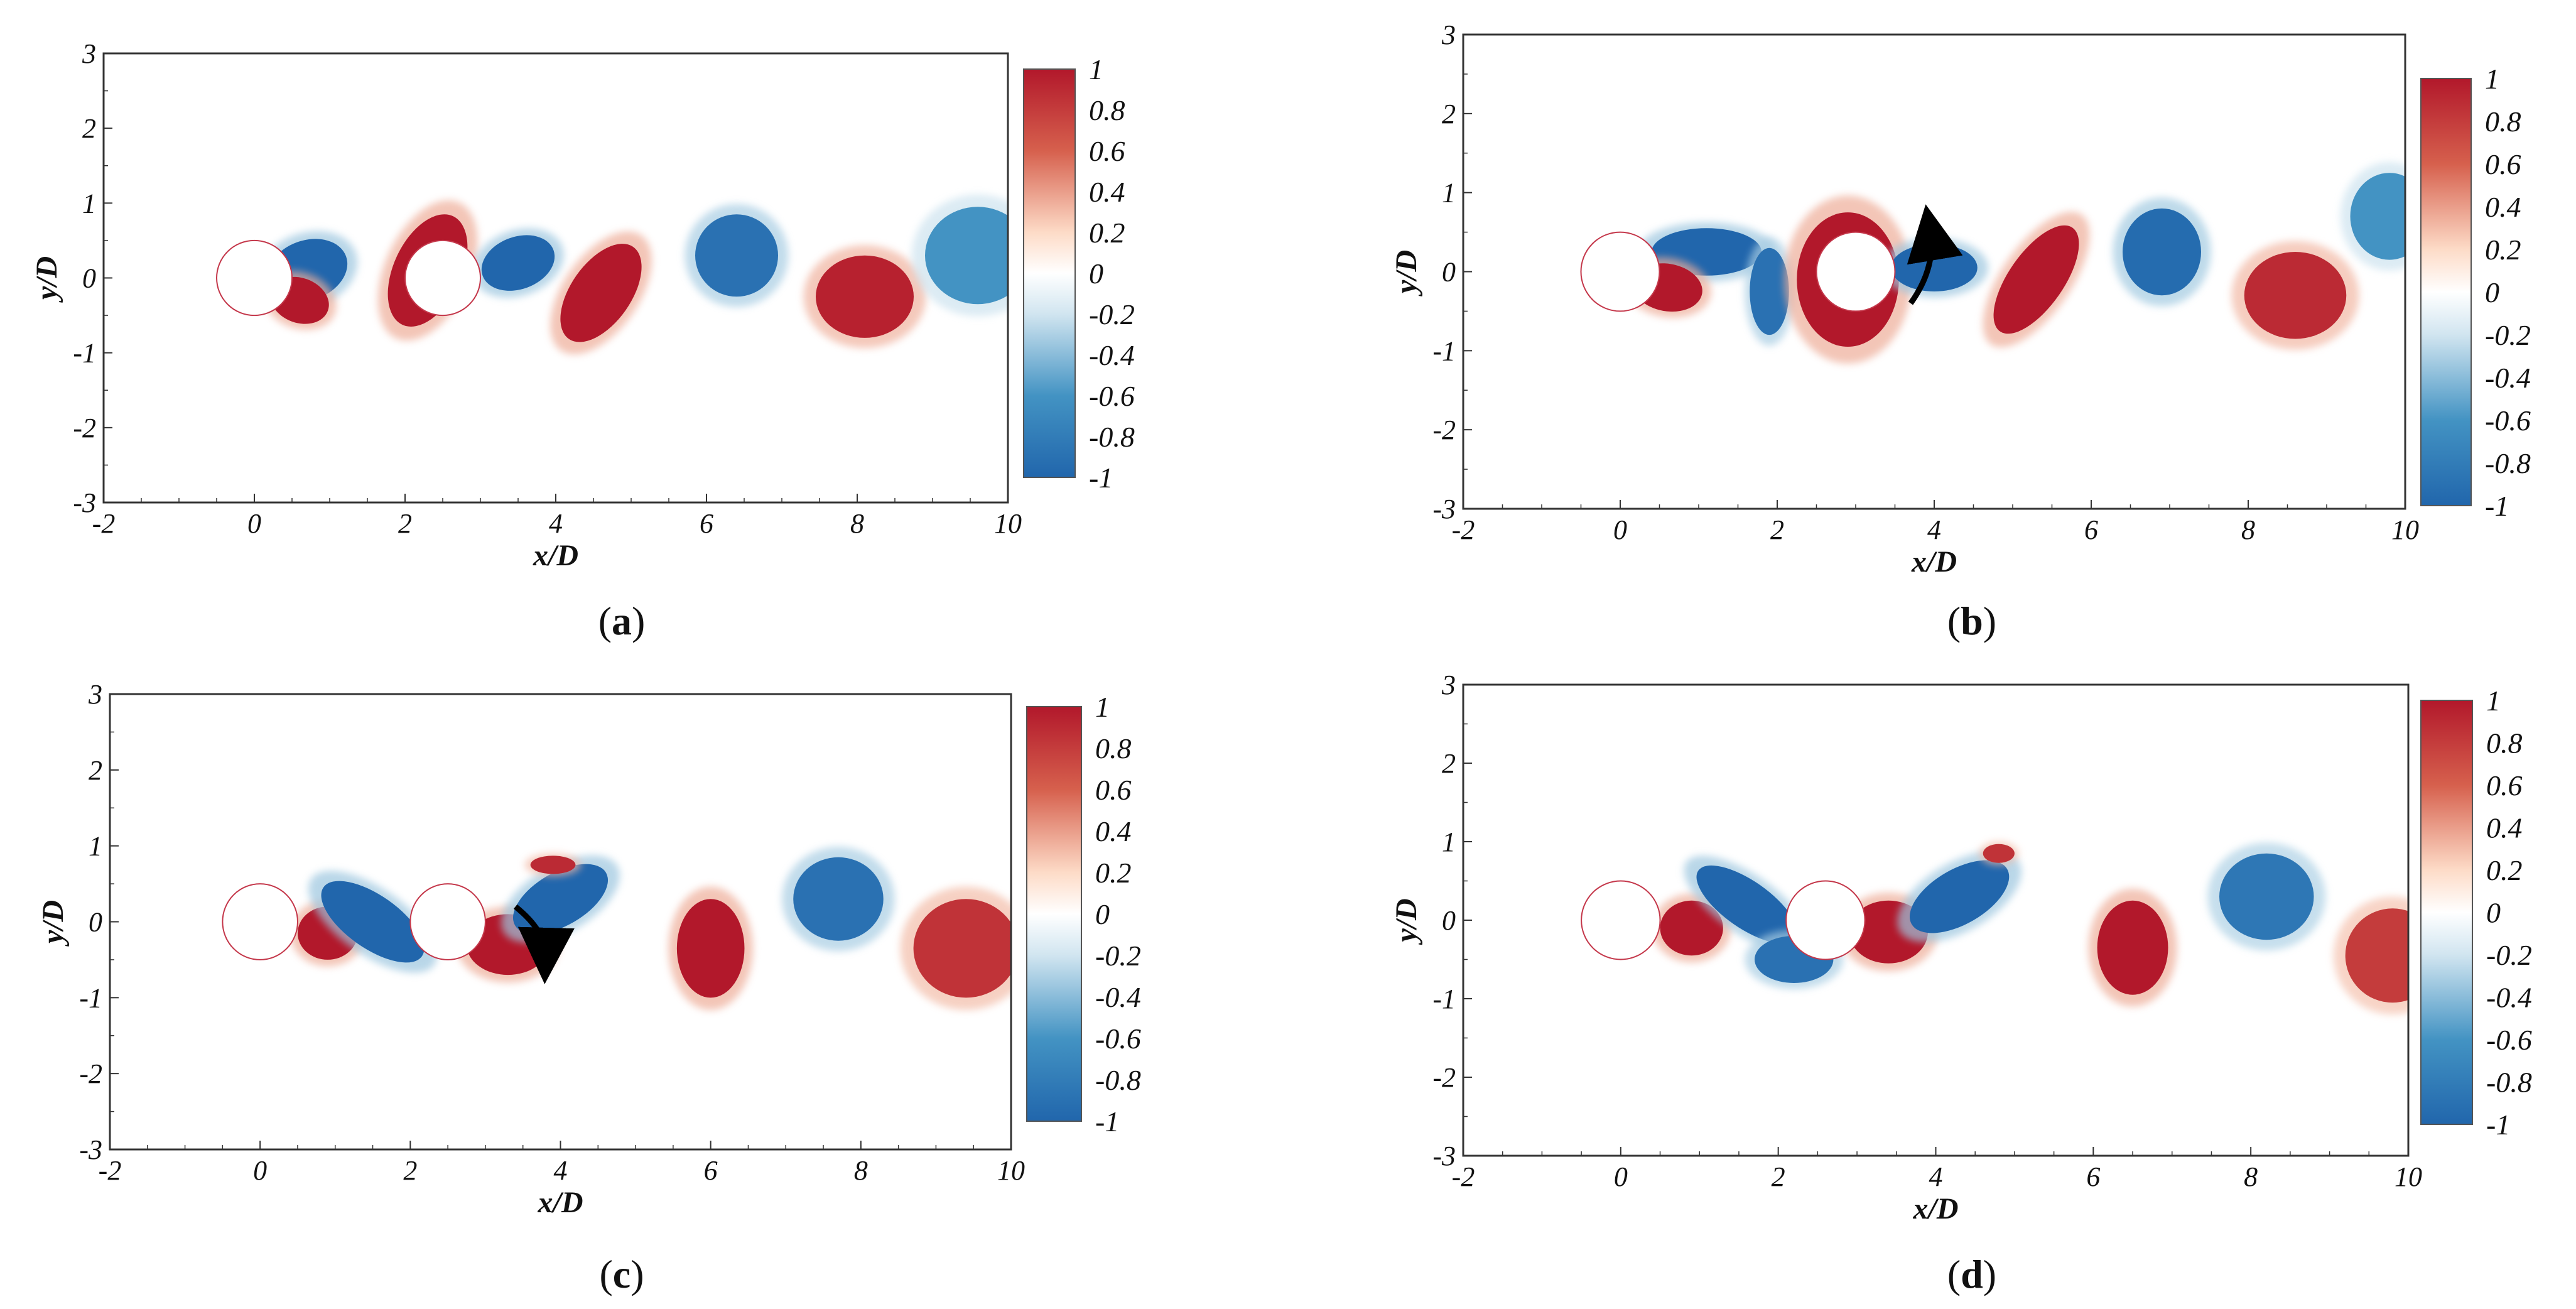 Image resolution: width=2576 pixels, height=1309 pixels. I want to click on panel-label: (a), so click(622, 621).